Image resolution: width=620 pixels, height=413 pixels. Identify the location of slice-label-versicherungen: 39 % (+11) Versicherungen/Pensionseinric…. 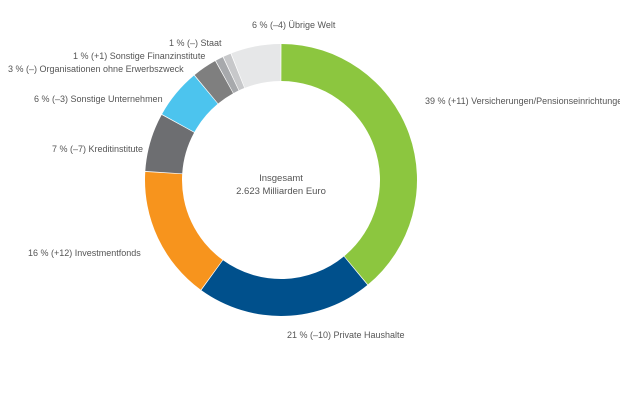
(522, 101).